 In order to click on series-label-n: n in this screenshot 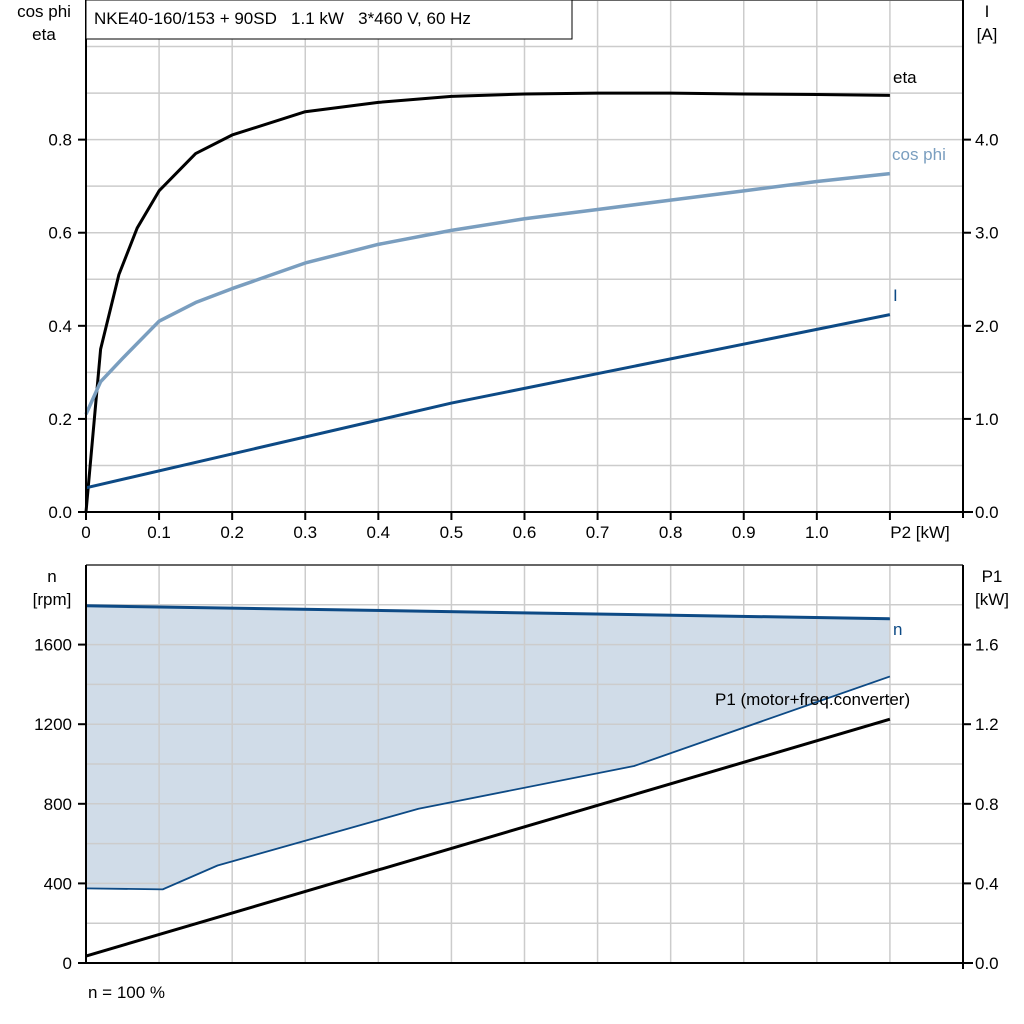, I will do `click(897, 629)`.